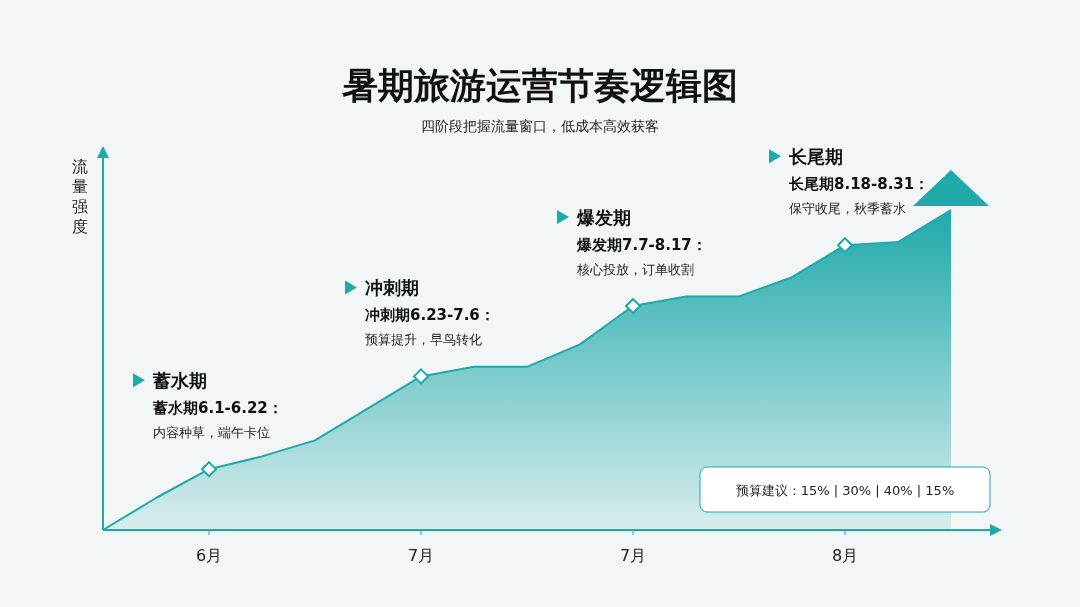 Image resolution: width=1080 pixels, height=607 pixels. I want to click on x-tick-label: 6月, so click(209, 555).